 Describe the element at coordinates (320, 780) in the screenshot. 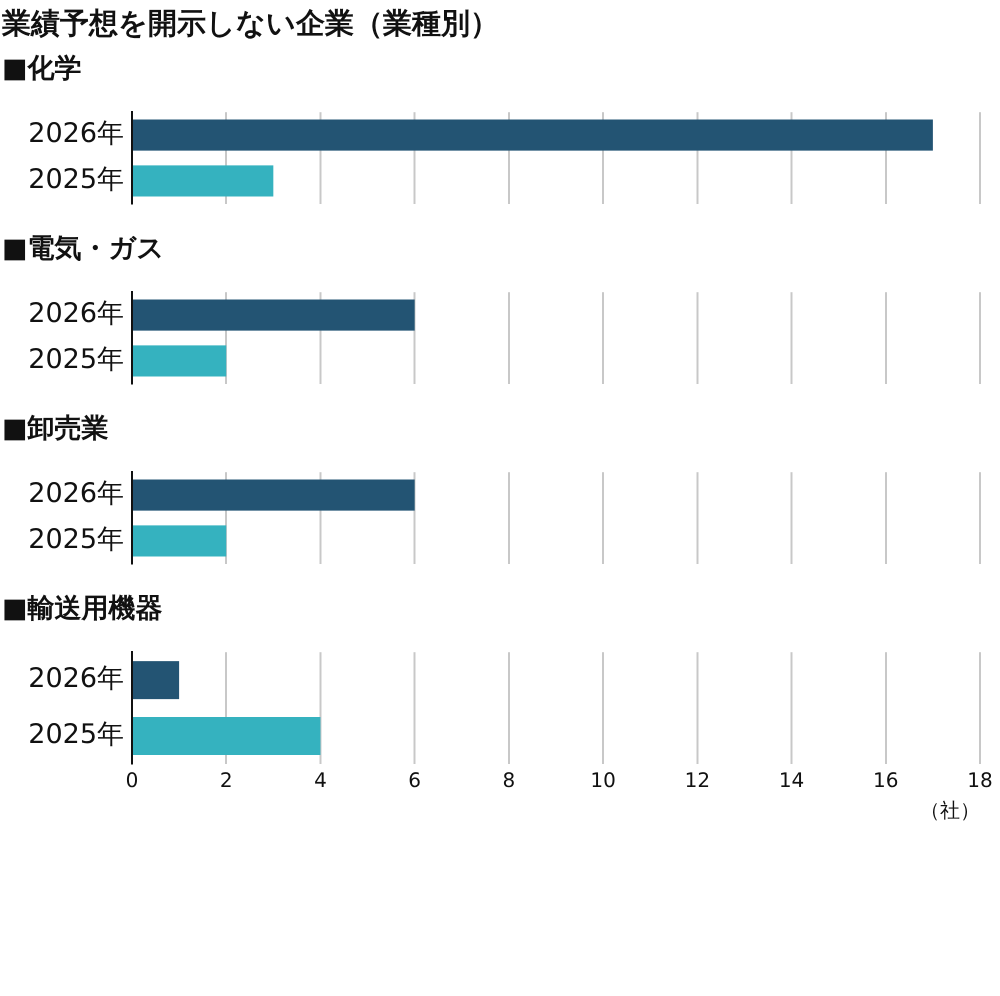

I see `x-tick-label: 4` at that location.